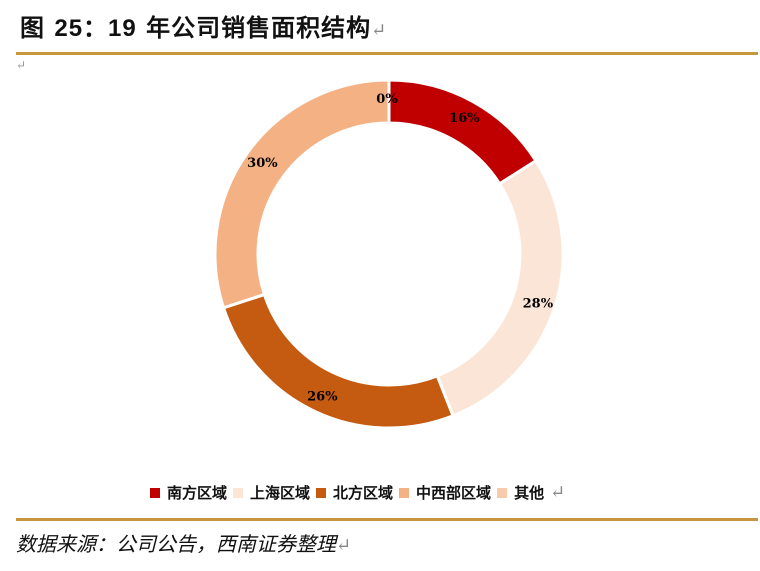 This screenshot has width=760, height=571. I want to click on chart-legend: 南方区域 上海区域 北方区域 中西部区域 其他 ↵, so click(357, 492).